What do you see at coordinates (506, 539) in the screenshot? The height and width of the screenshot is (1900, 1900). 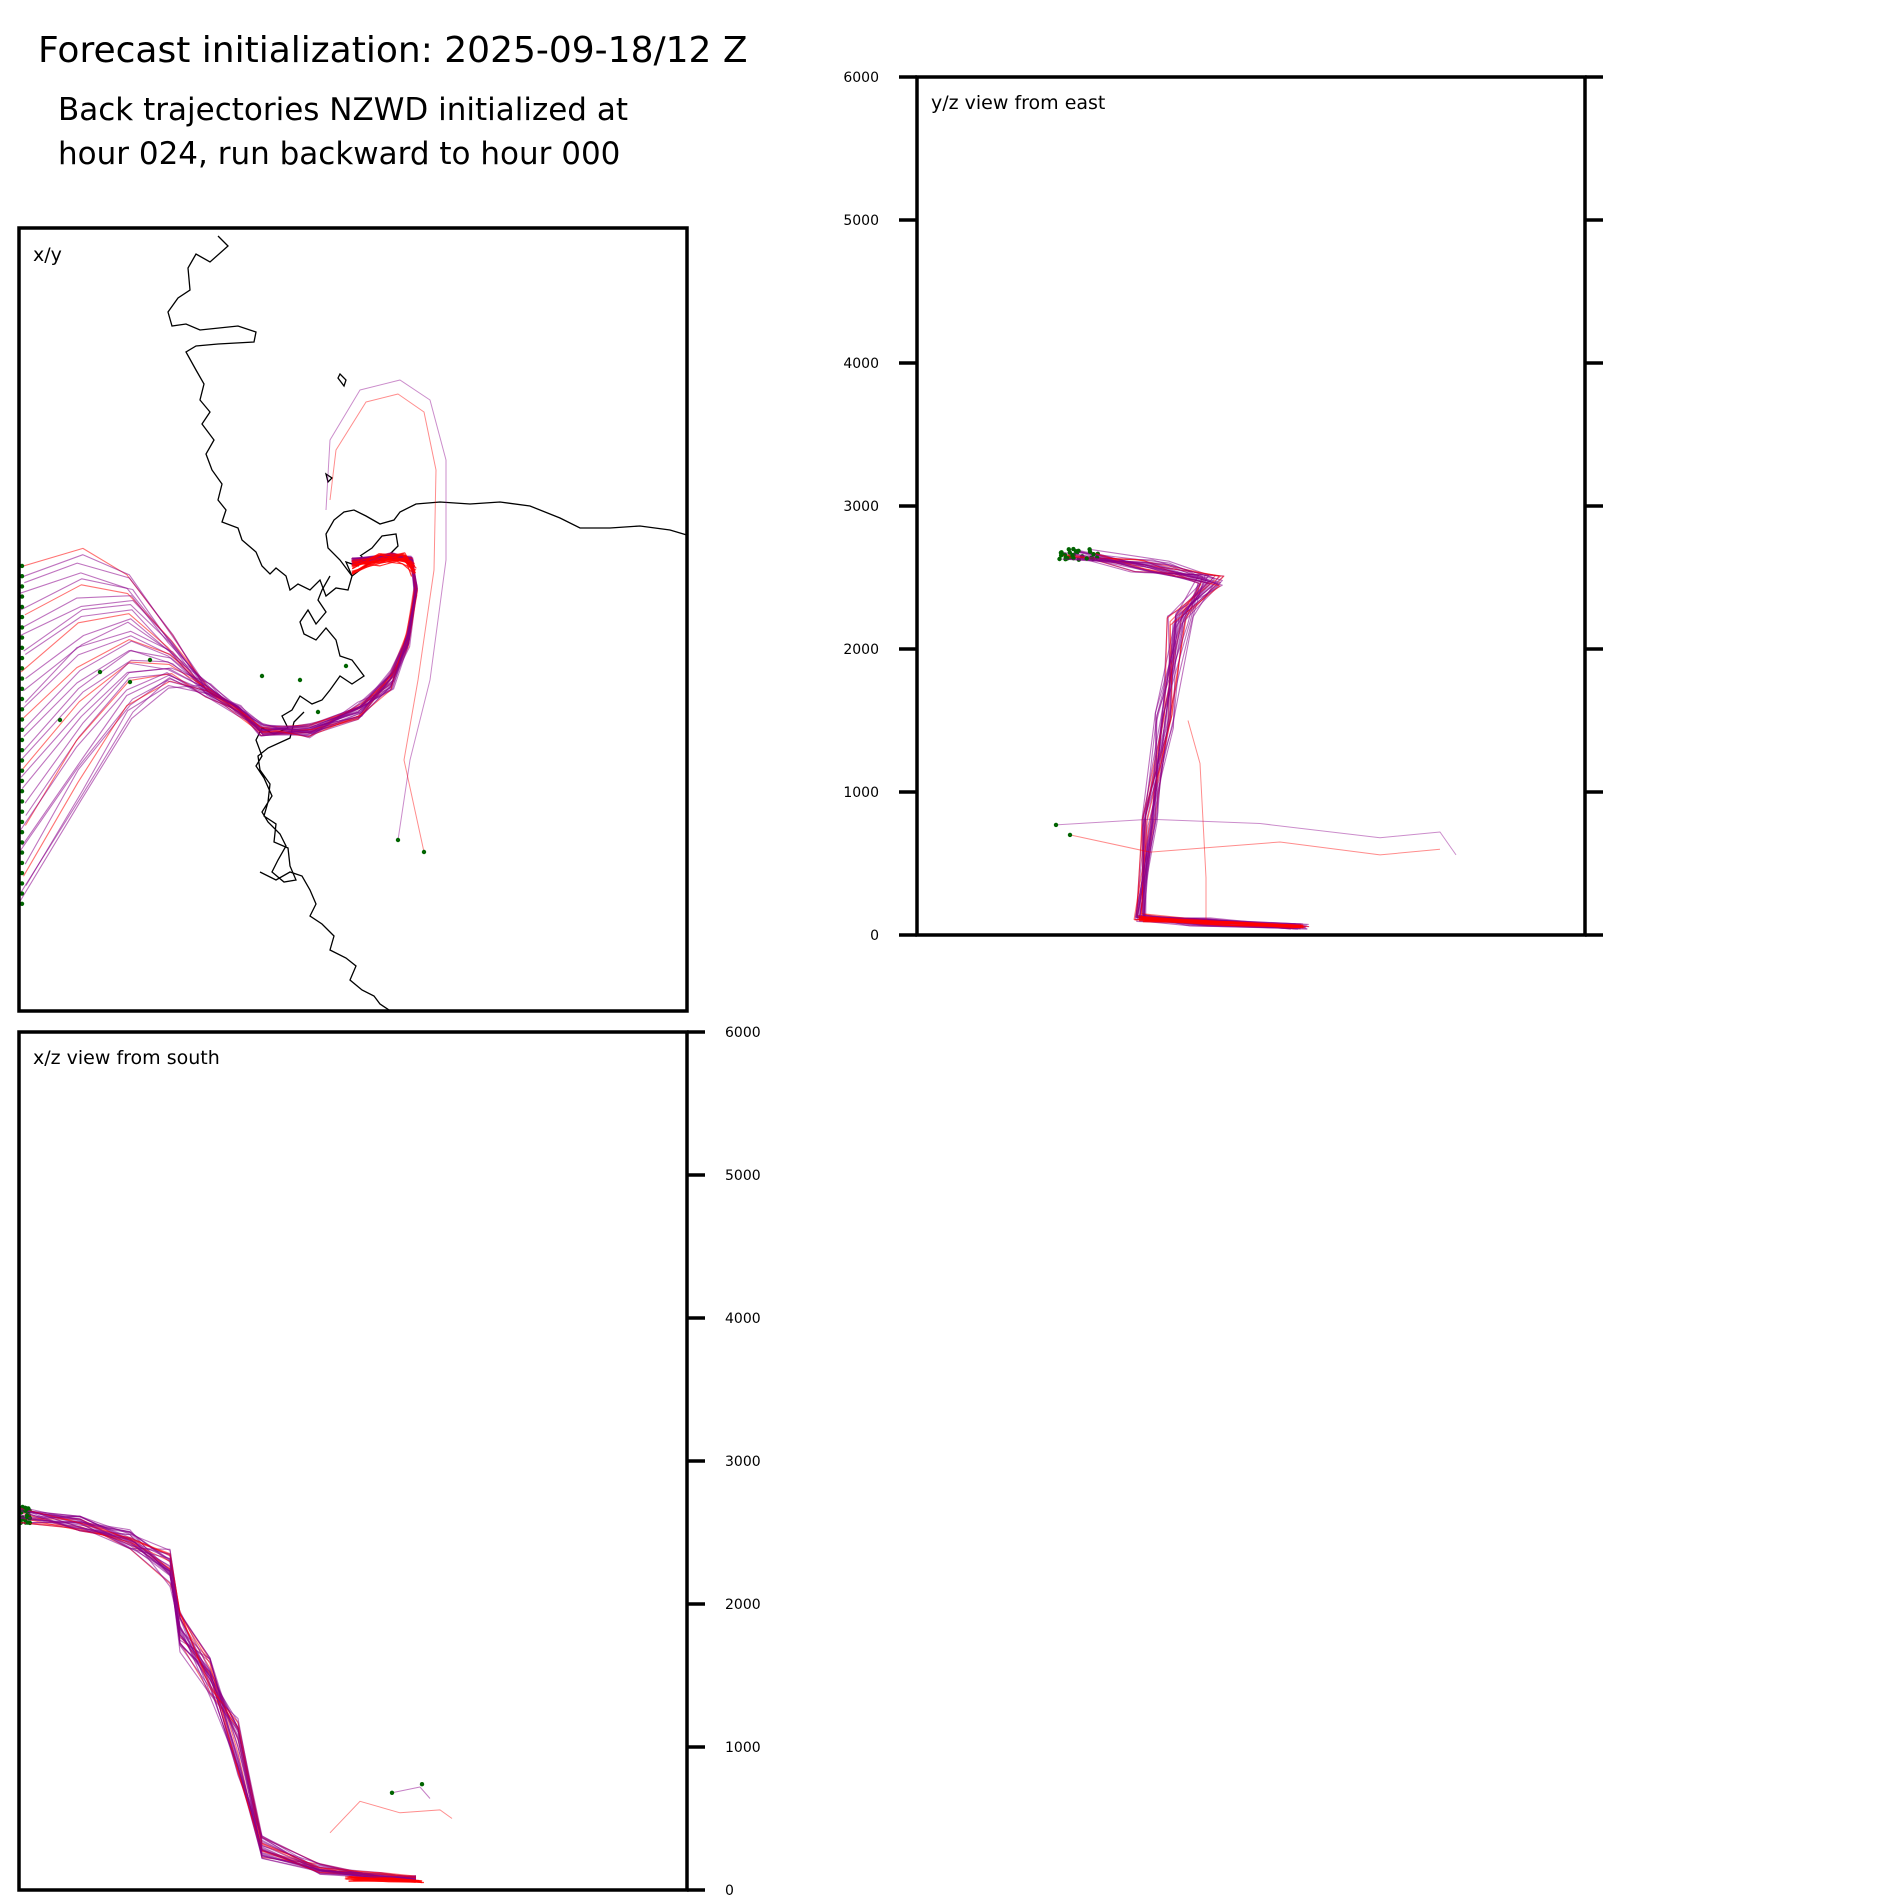 I see `coastline-peninsula` at bounding box center [506, 539].